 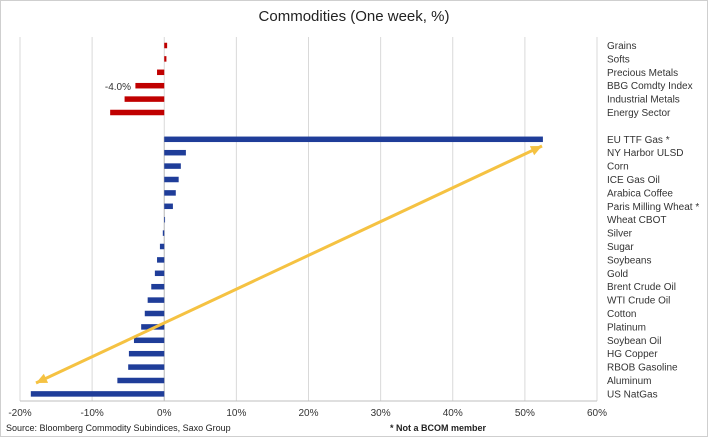 I want to click on bar-paris-milling-wheat, so click(x=168, y=206).